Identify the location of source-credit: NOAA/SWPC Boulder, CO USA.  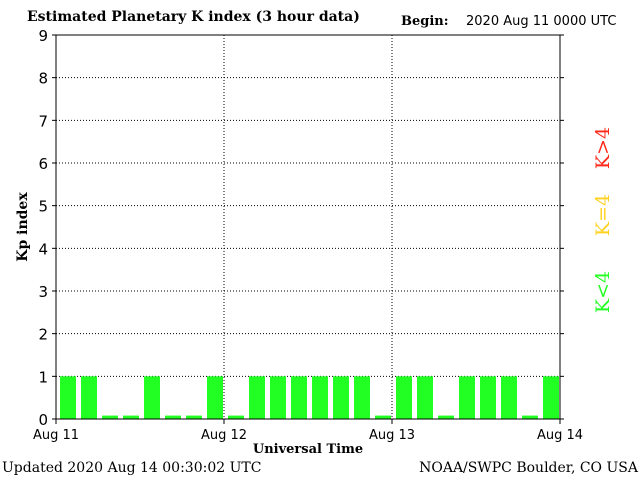
(528, 468).